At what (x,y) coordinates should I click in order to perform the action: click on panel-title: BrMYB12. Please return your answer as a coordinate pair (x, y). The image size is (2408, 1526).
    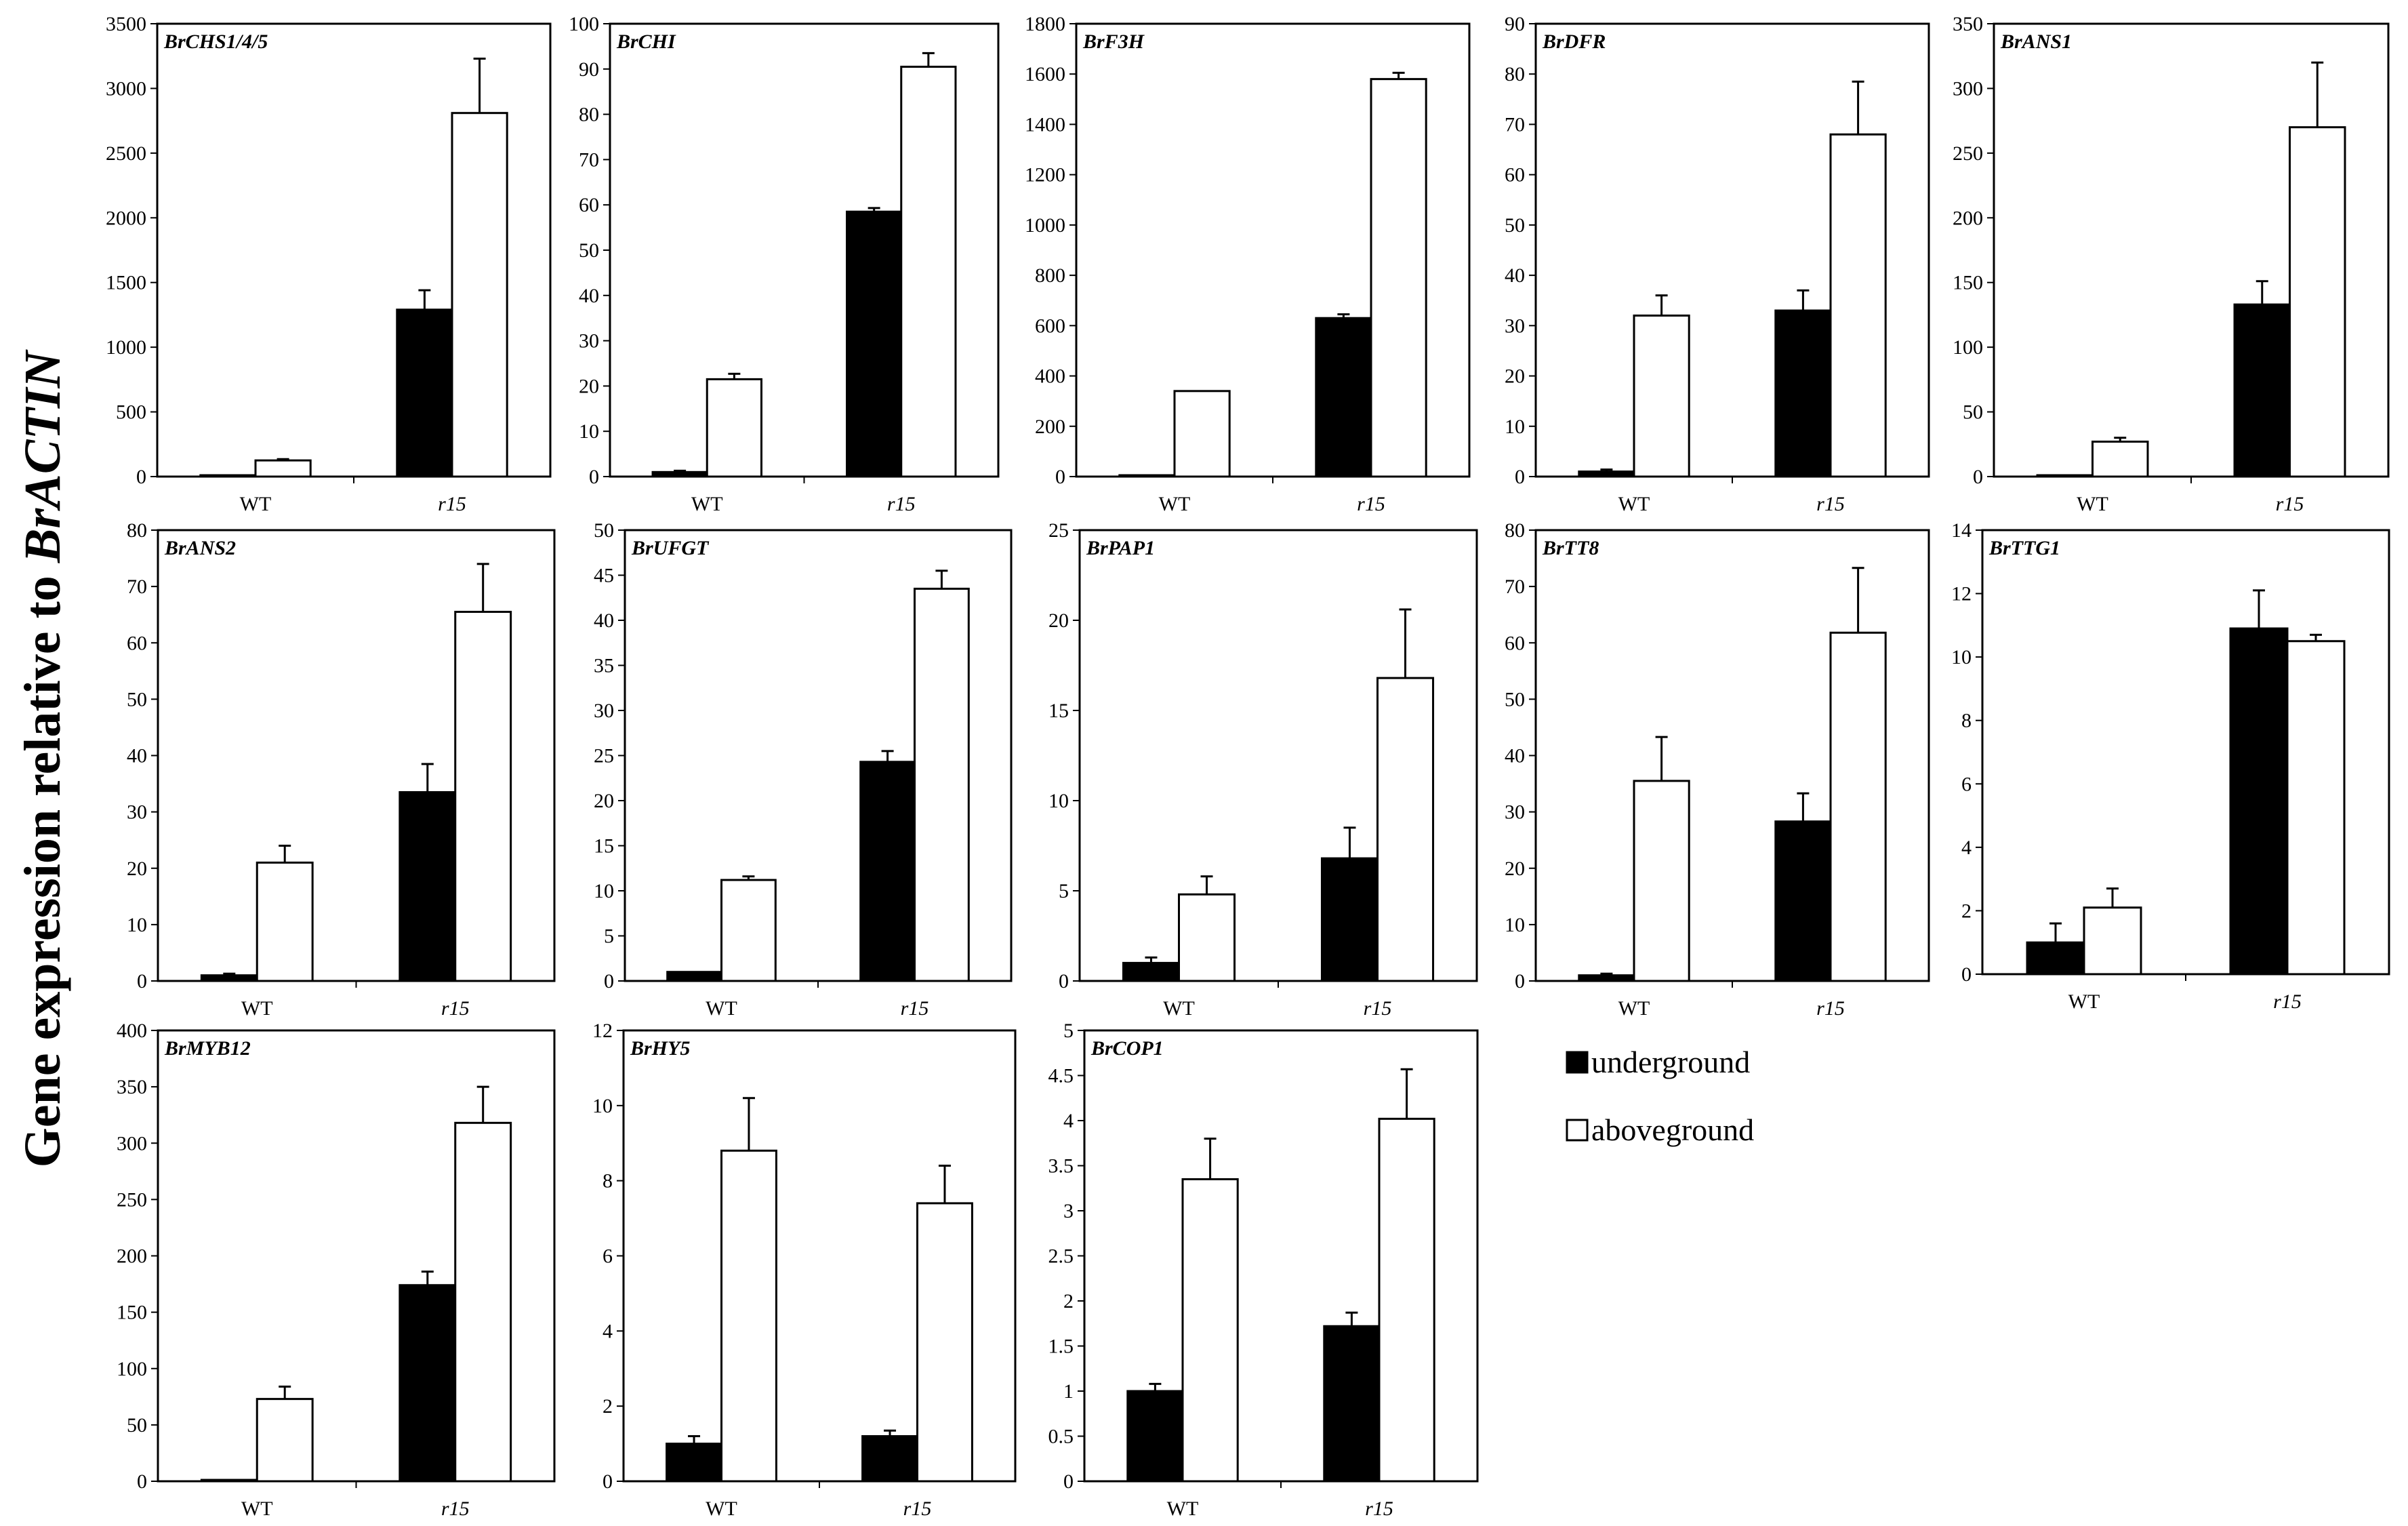
    Looking at the image, I should click on (207, 1048).